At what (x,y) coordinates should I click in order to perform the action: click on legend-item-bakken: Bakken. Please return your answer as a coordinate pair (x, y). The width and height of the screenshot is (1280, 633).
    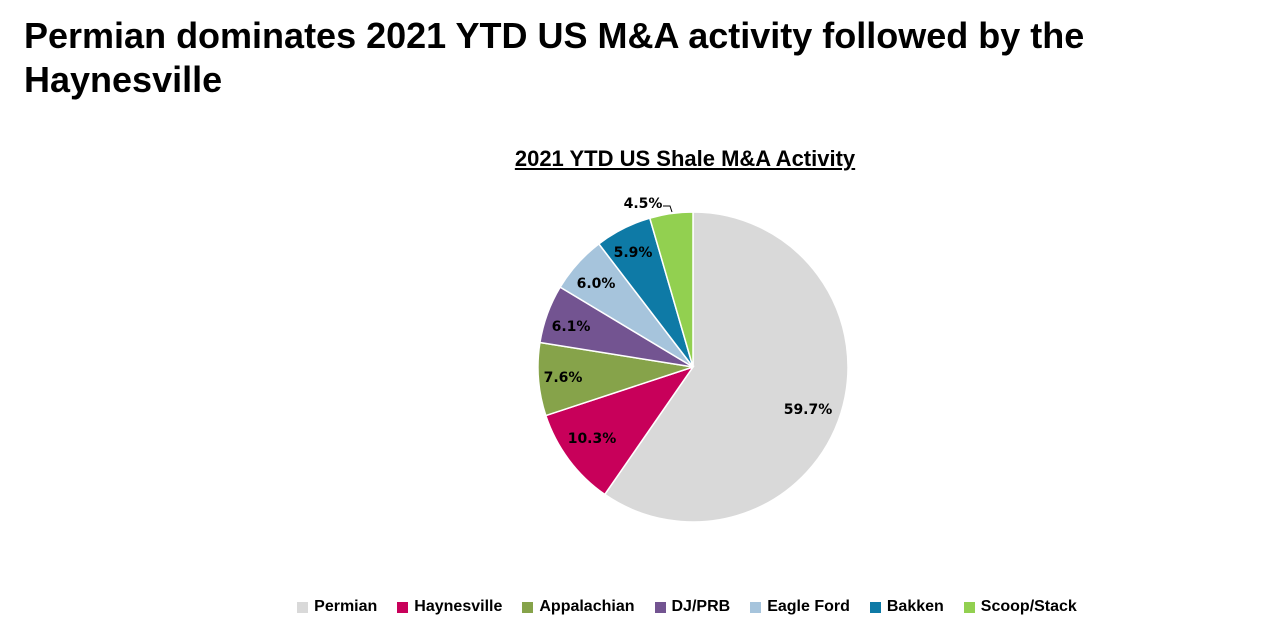
    Looking at the image, I should click on (906, 607).